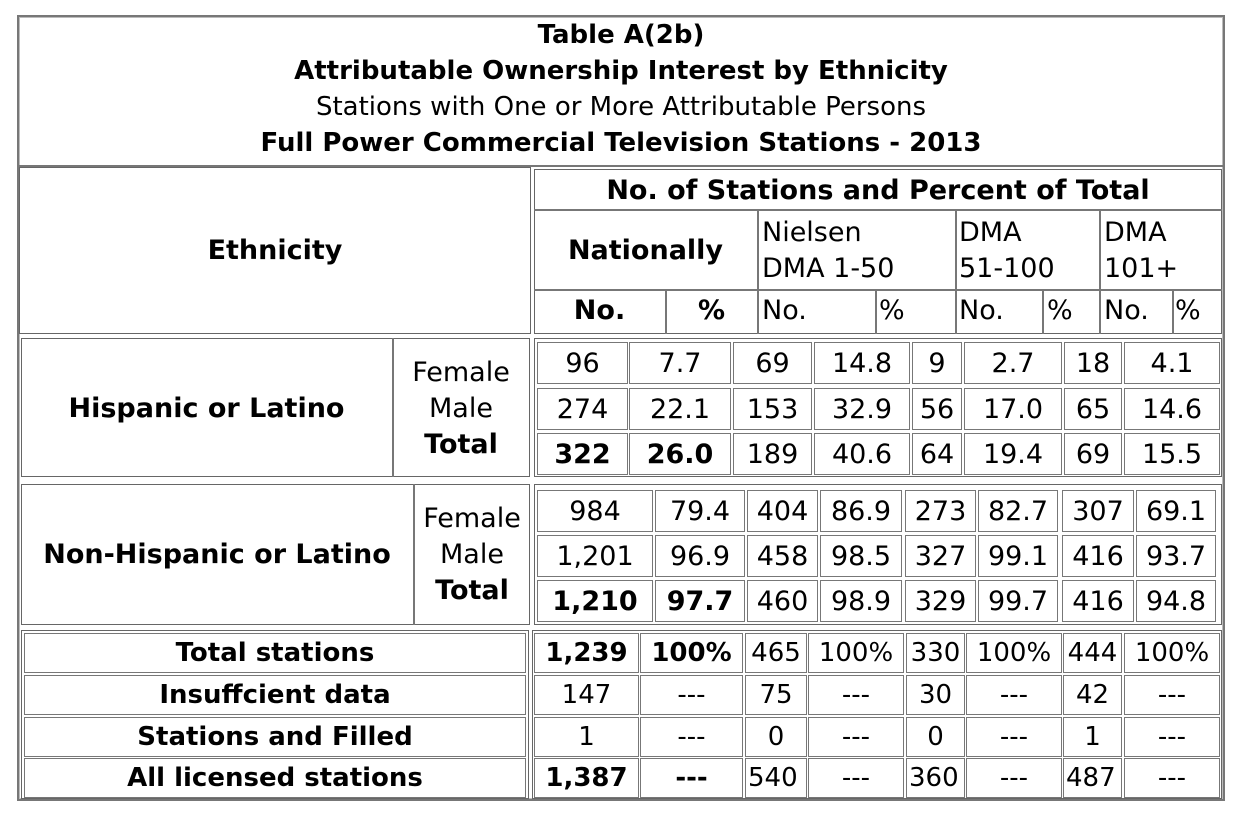 The width and height of the screenshot is (1242, 823). I want to click on hispanic-sub-female: Female, so click(461, 372).